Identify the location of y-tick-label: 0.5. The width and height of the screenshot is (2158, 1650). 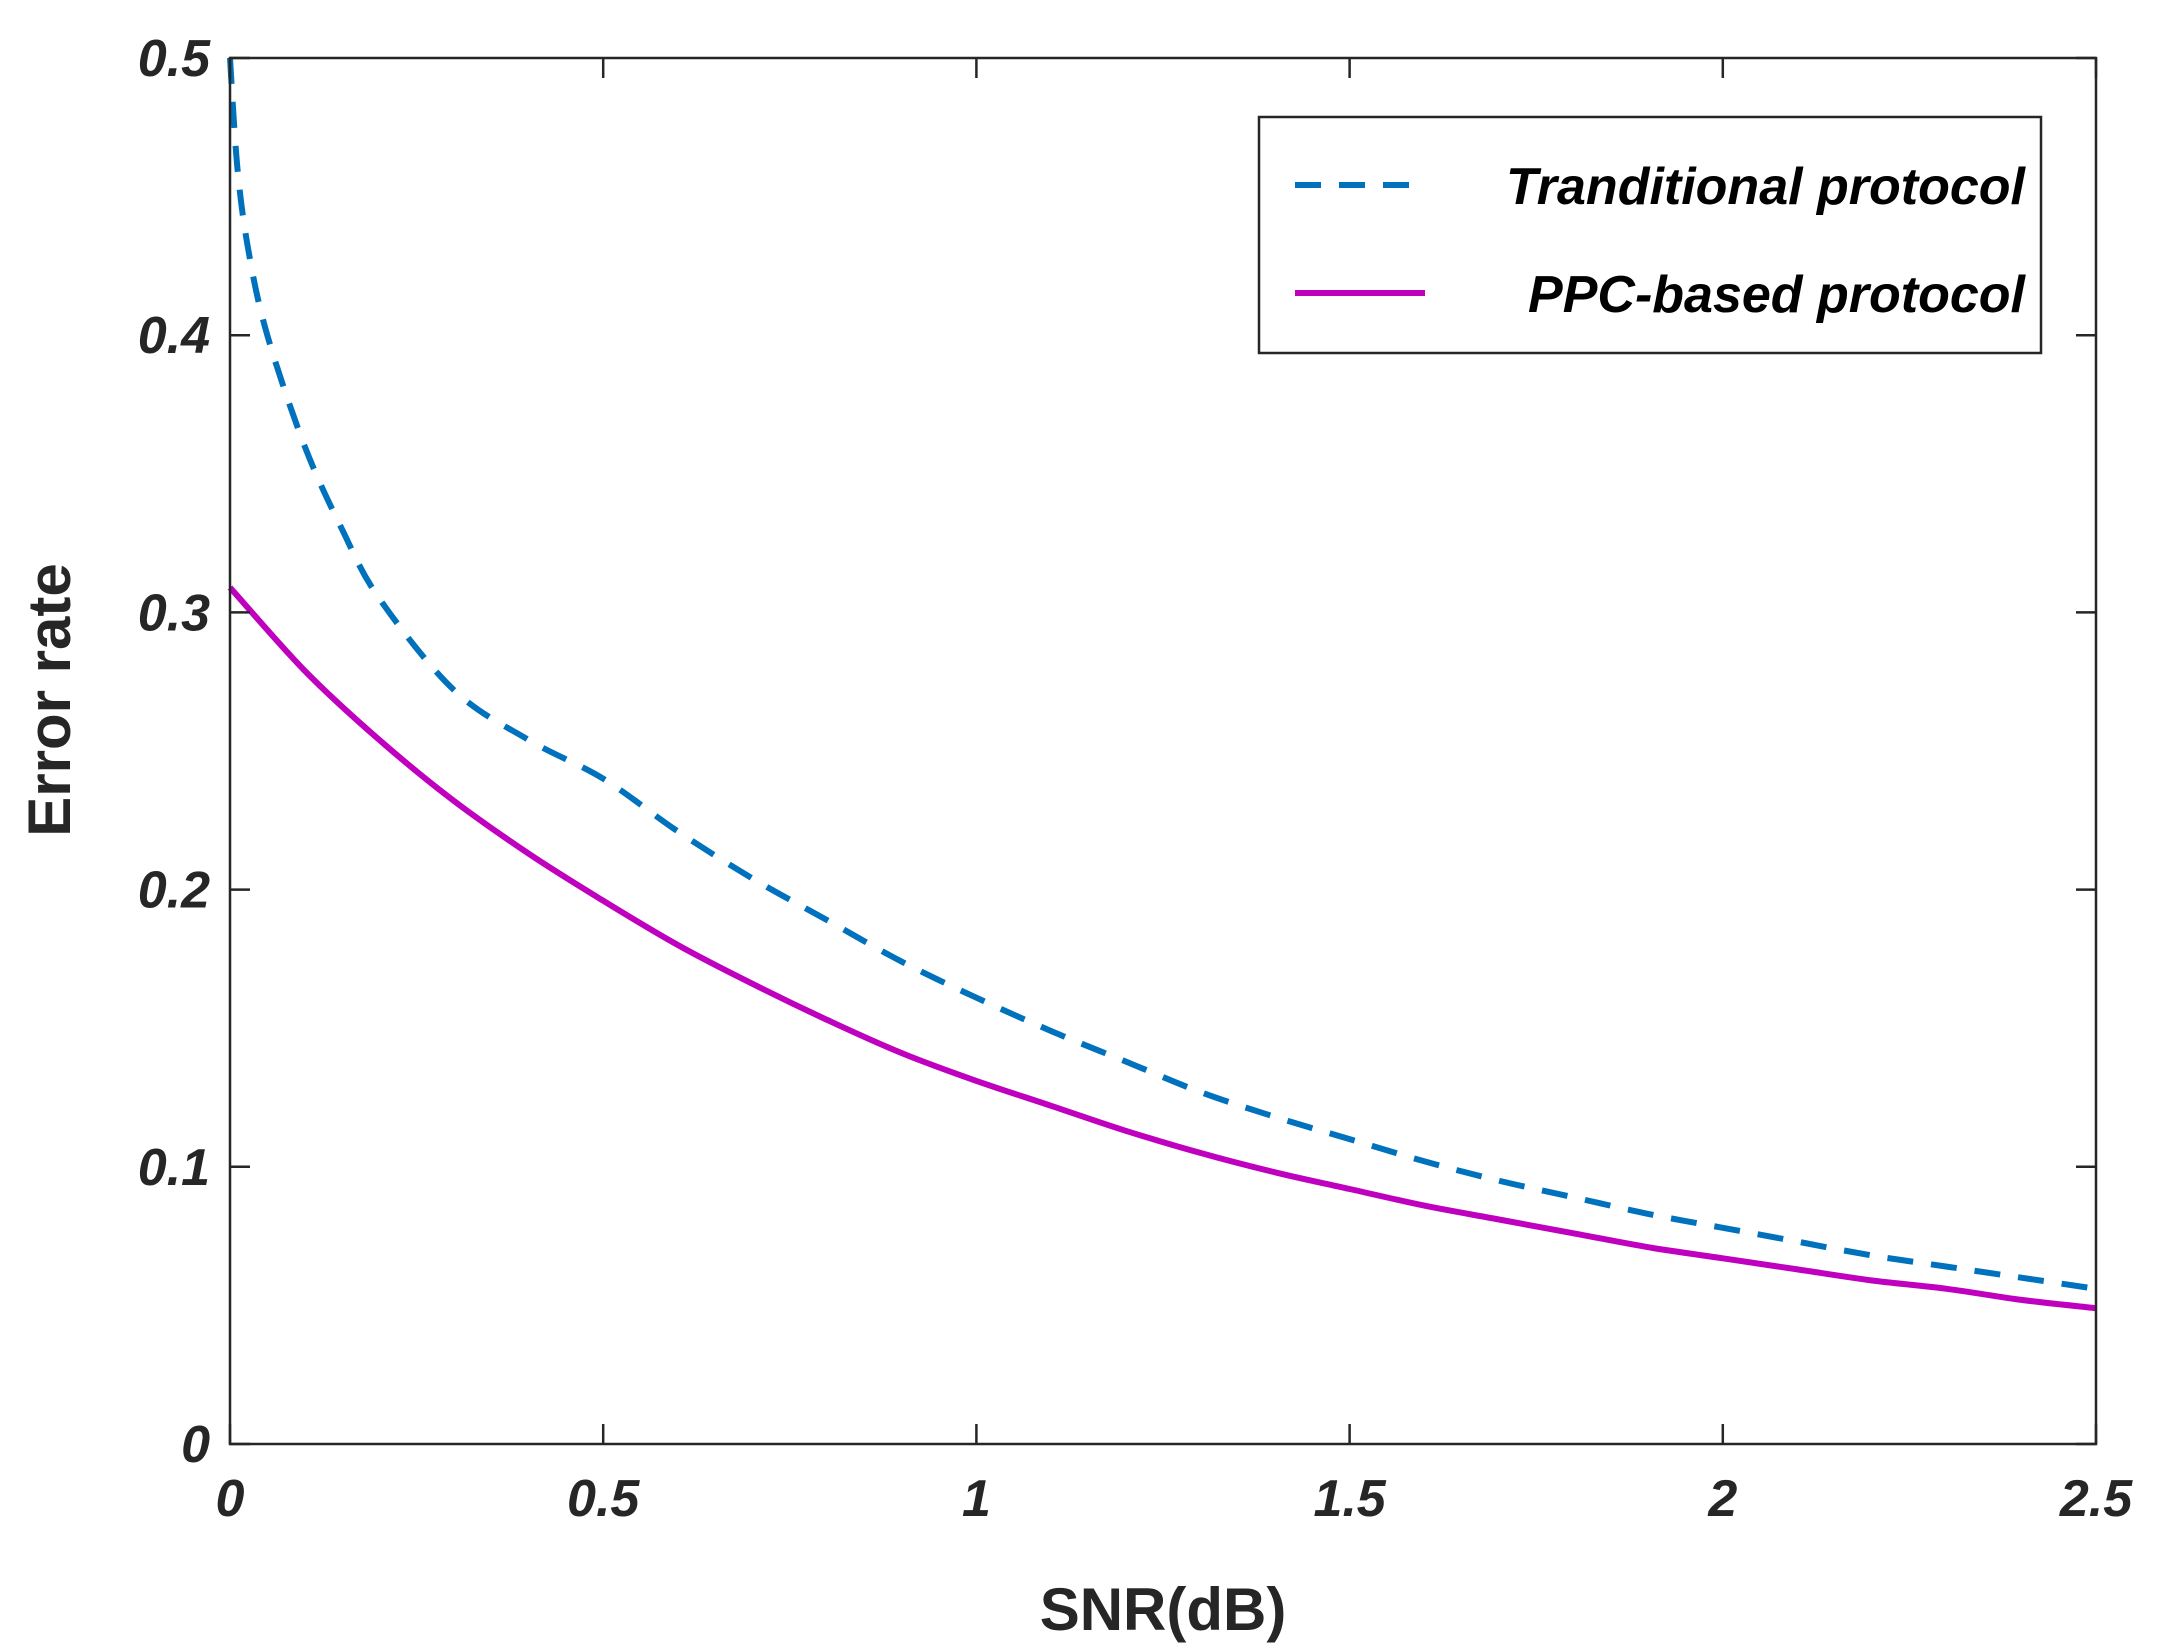
(174, 59).